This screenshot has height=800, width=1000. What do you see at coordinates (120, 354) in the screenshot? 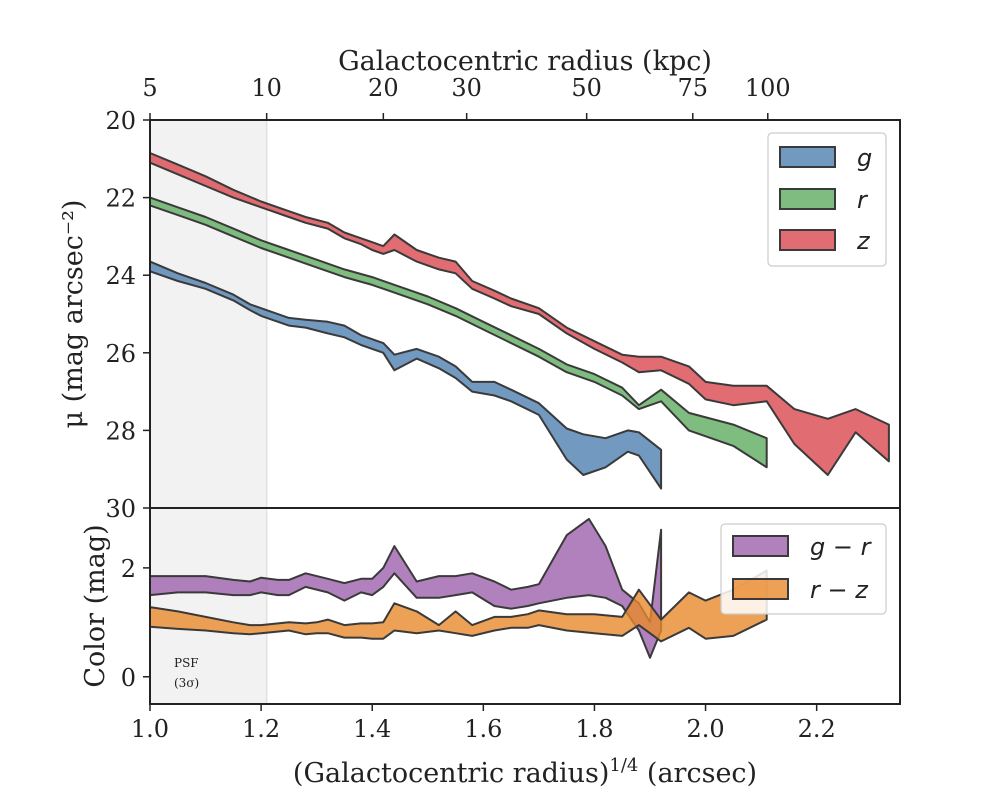
I see `ytick-label-surface_brightness-3: 26` at bounding box center [120, 354].